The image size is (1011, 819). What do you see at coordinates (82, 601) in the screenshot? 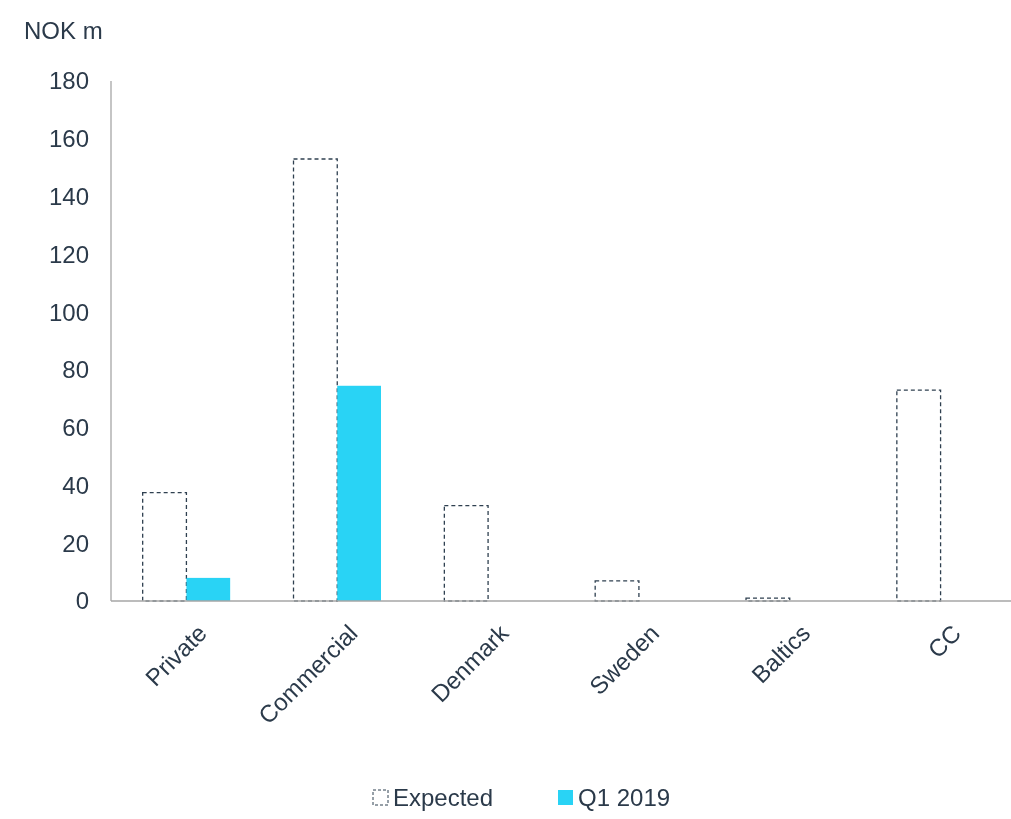
I see `y-tick-label: 0` at bounding box center [82, 601].